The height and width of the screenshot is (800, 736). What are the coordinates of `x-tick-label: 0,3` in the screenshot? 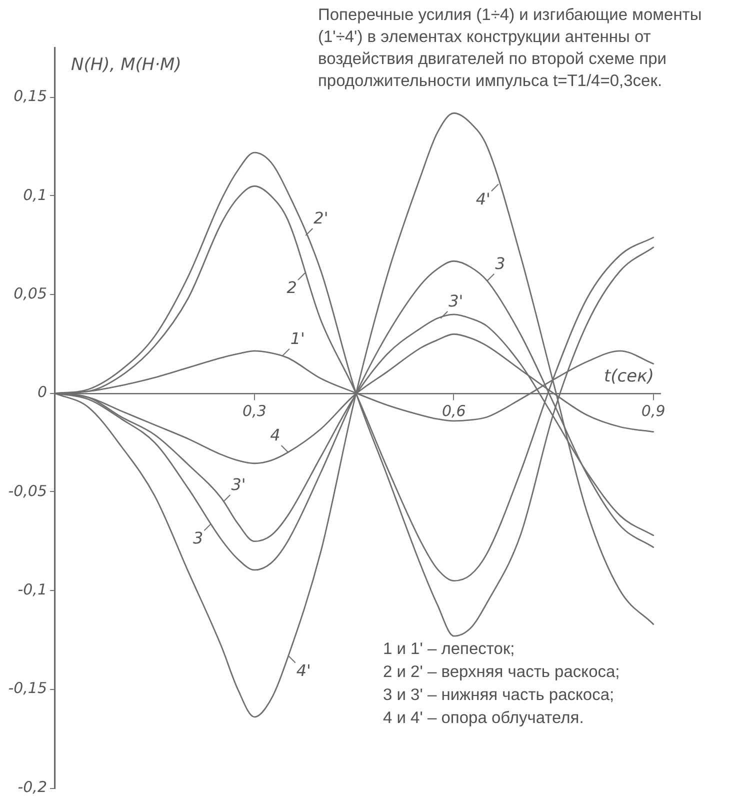 It's located at (254, 411).